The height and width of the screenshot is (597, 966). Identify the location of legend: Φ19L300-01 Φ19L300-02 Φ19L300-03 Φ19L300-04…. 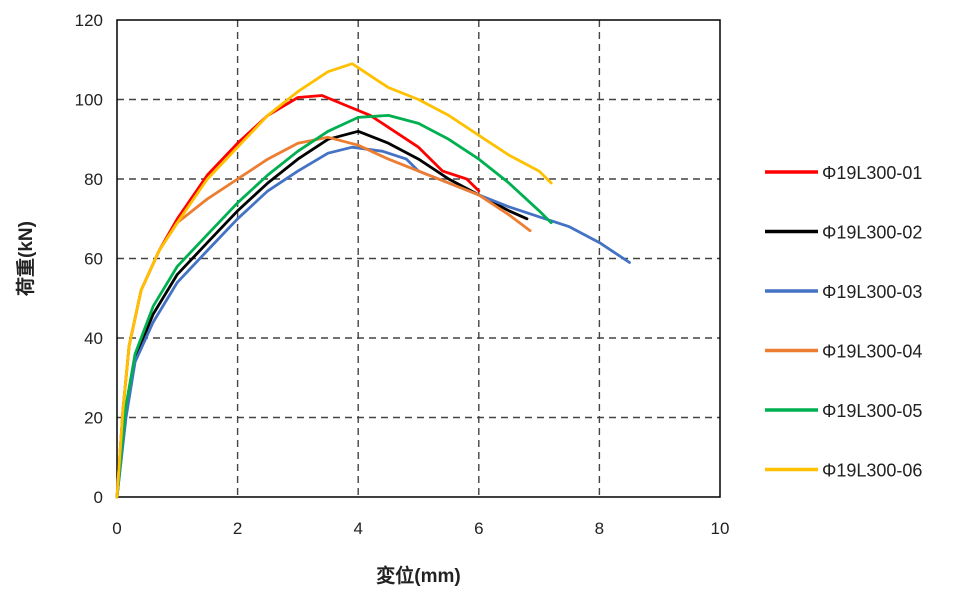
(843, 322).